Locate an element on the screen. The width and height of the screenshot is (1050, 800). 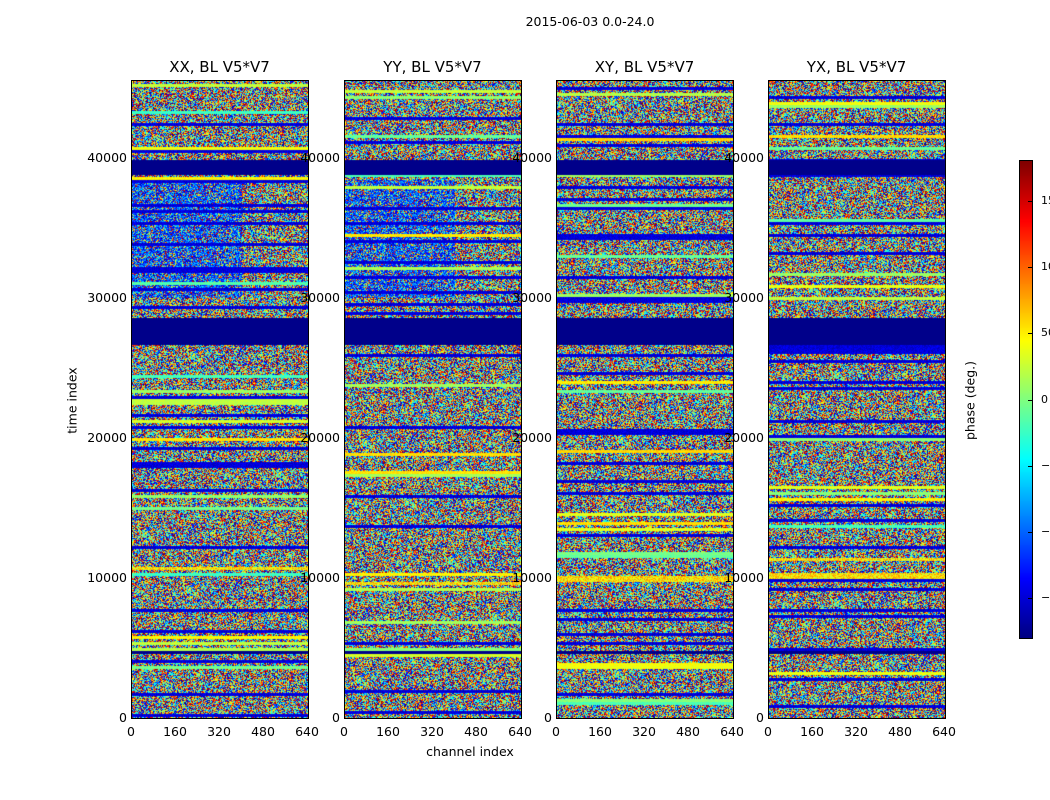
colorbar-tick-label: 100 is located at coordinates (1045, 266).